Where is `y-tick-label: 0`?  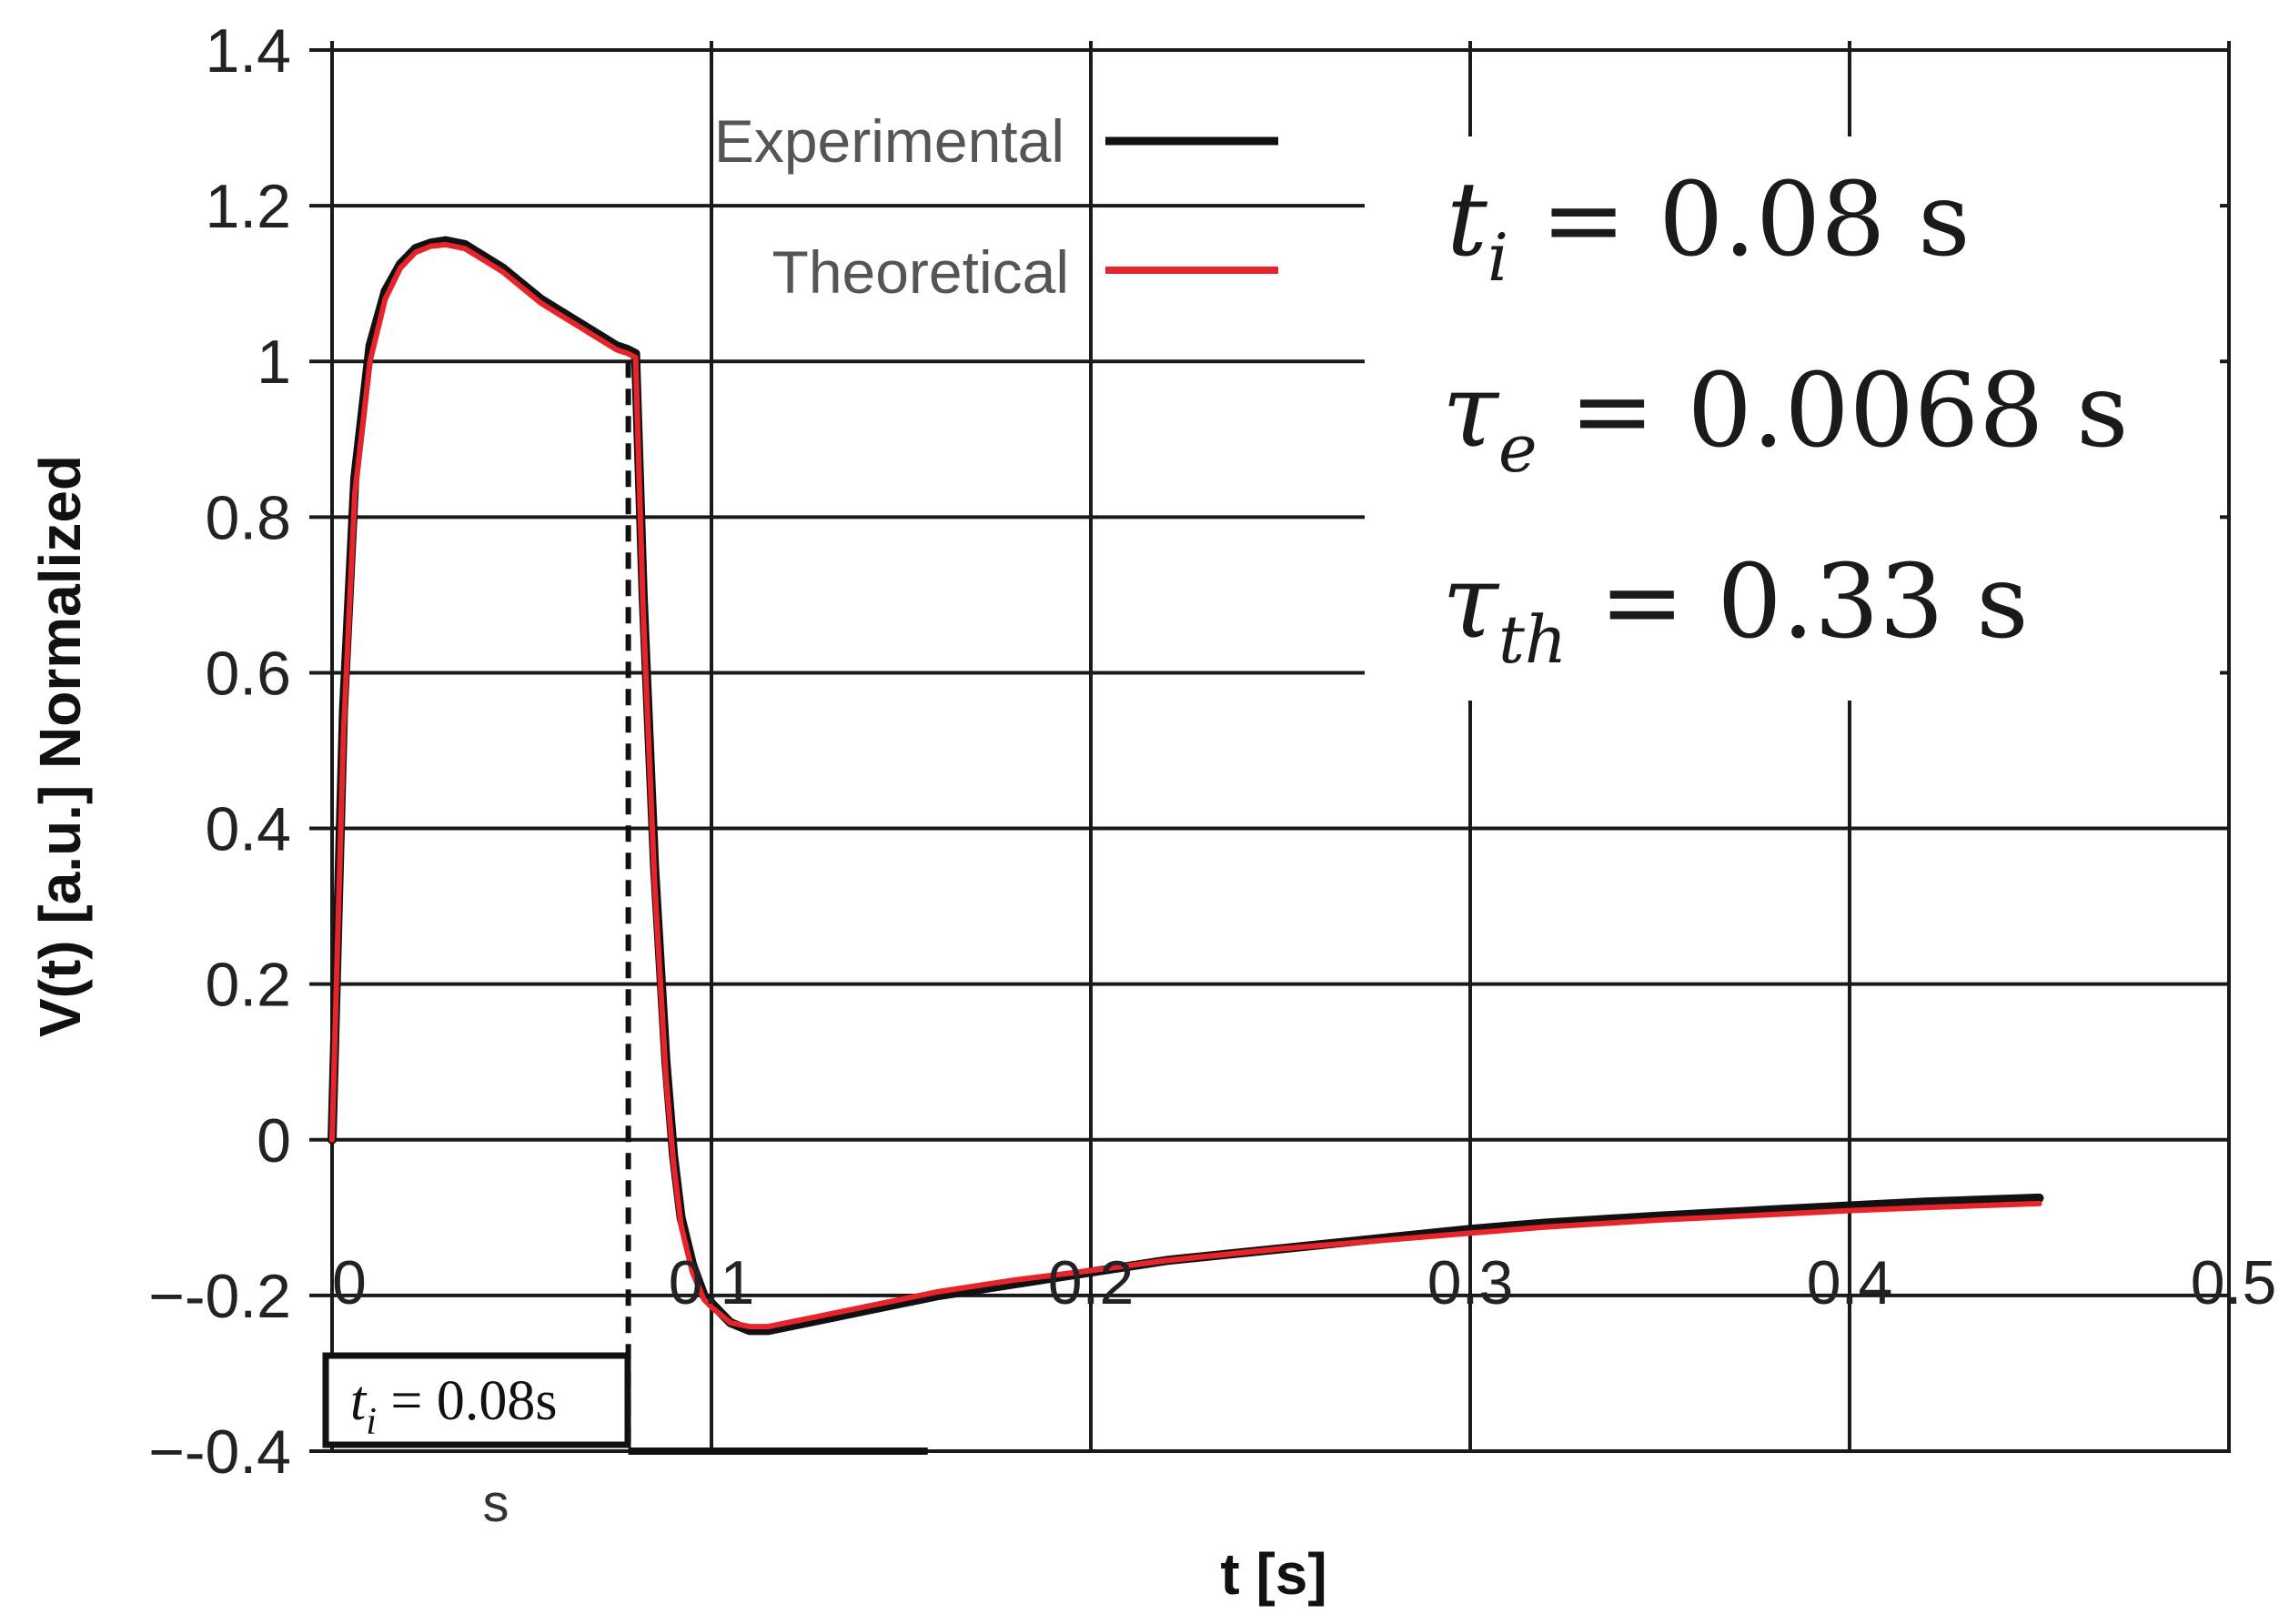
y-tick-label: 0 is located at coordinates (274, 1140).